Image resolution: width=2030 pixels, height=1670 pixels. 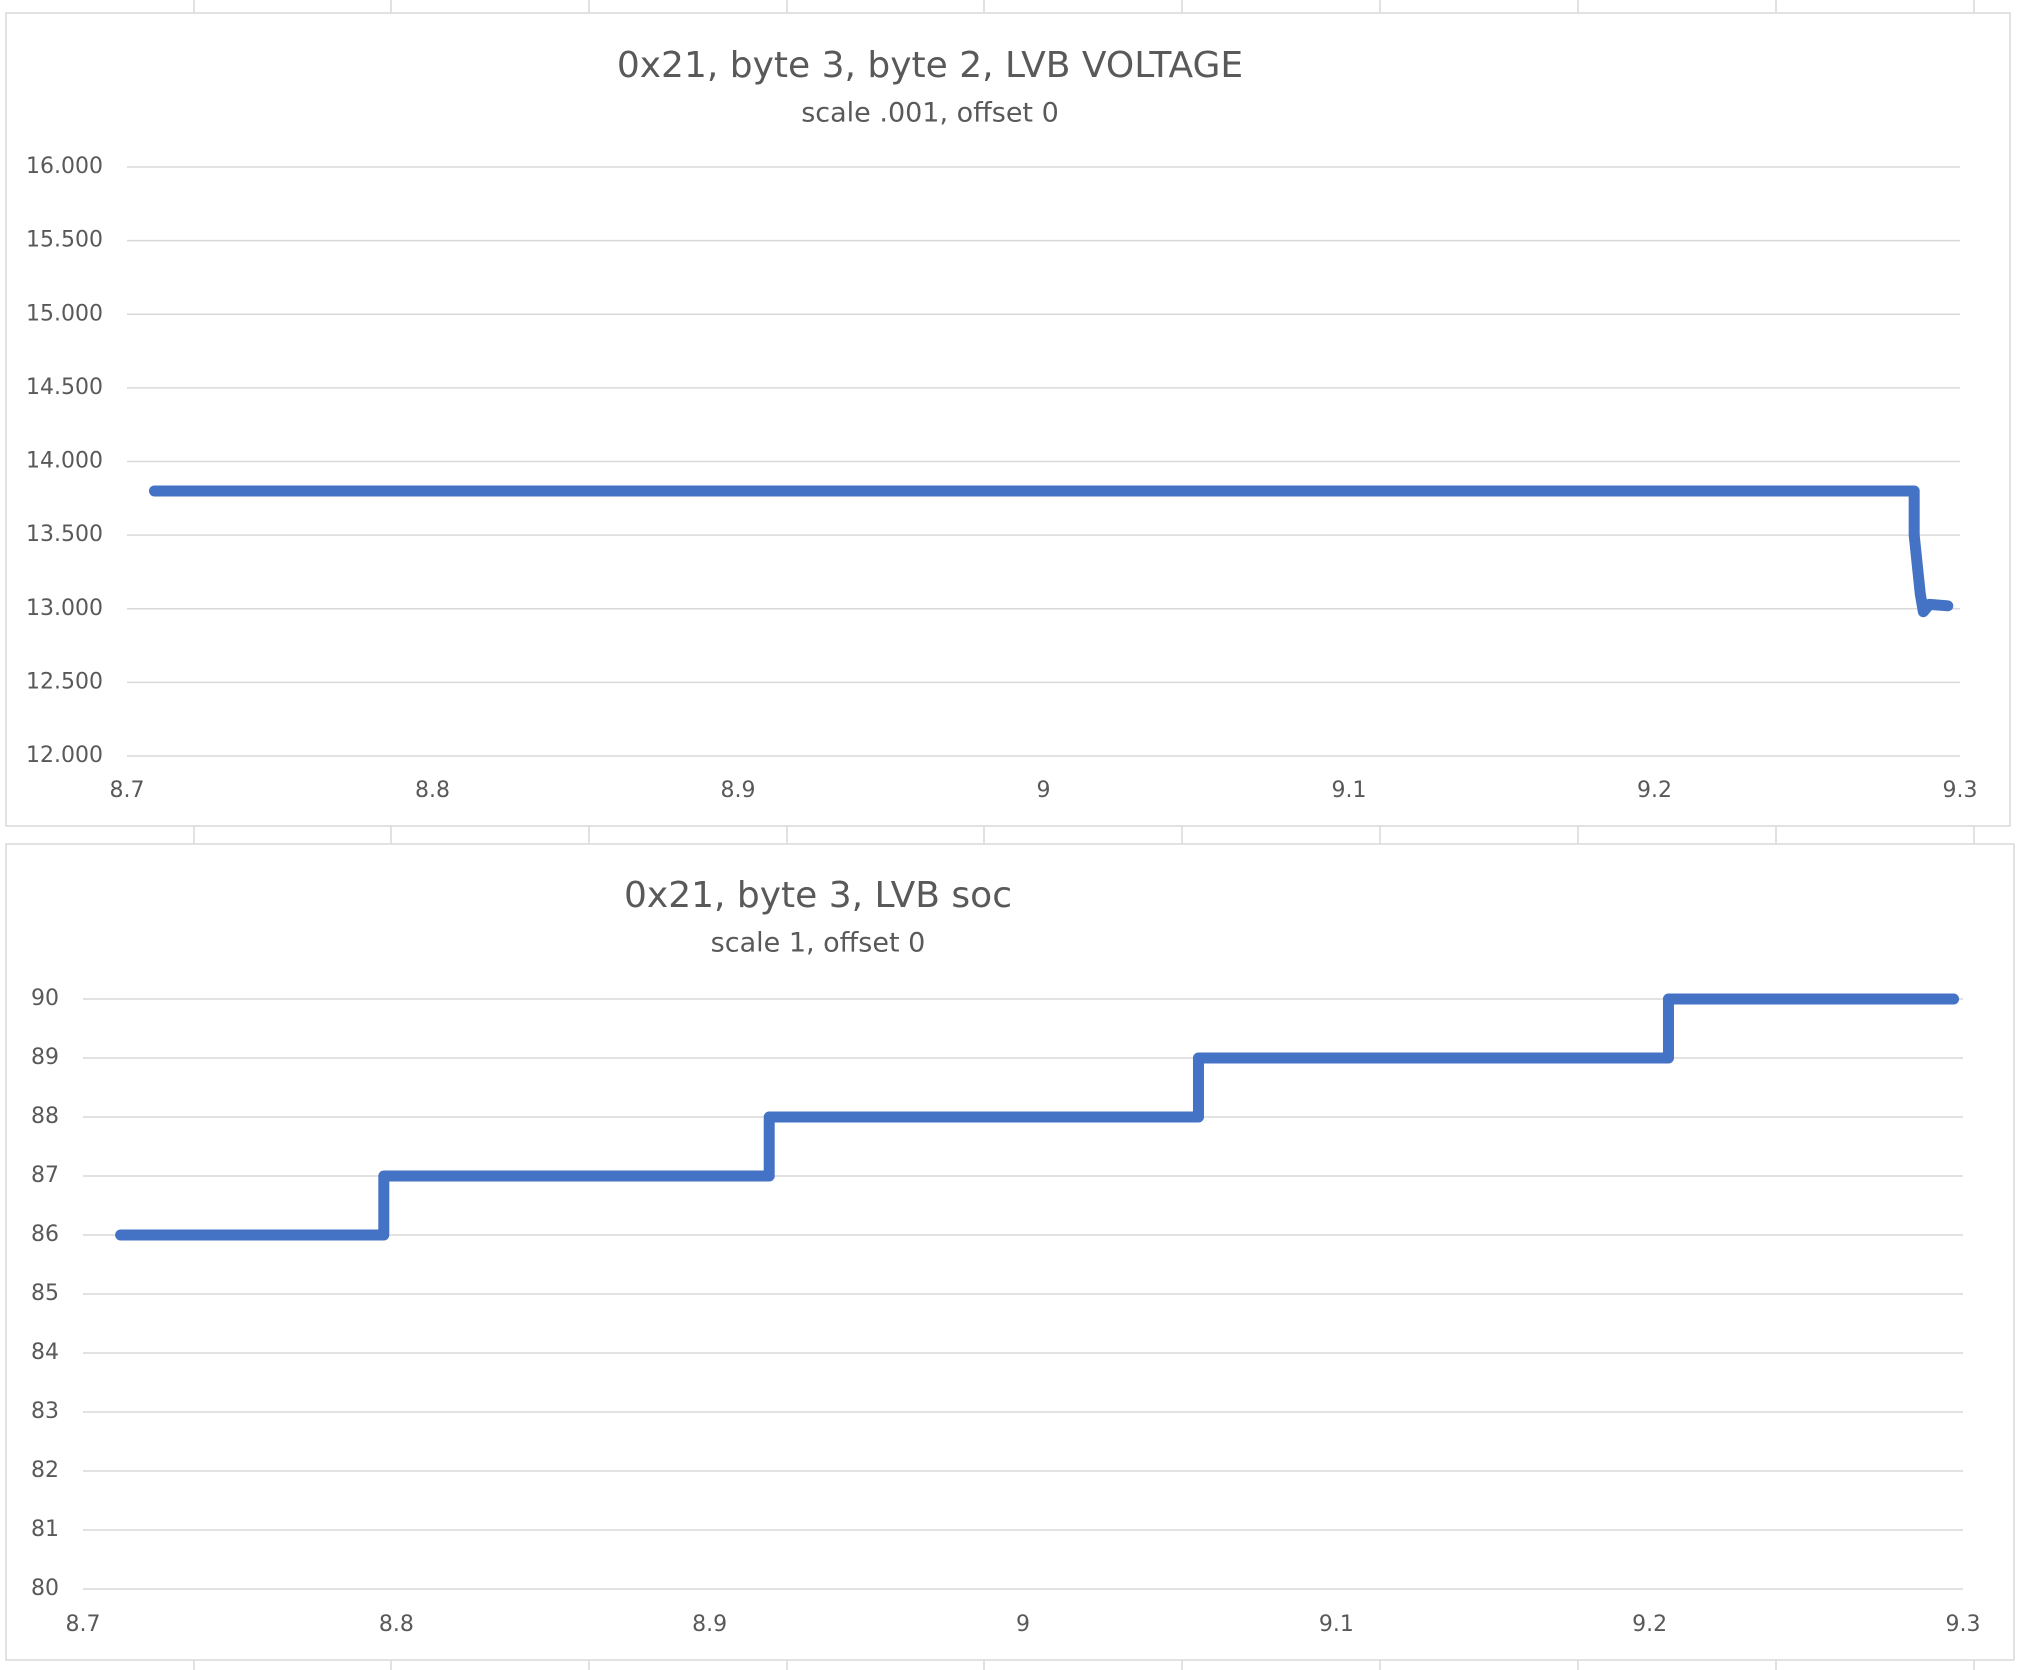 I want to click on chart-subtitle: scale .001, offset 0, so click(x=930, y=113).